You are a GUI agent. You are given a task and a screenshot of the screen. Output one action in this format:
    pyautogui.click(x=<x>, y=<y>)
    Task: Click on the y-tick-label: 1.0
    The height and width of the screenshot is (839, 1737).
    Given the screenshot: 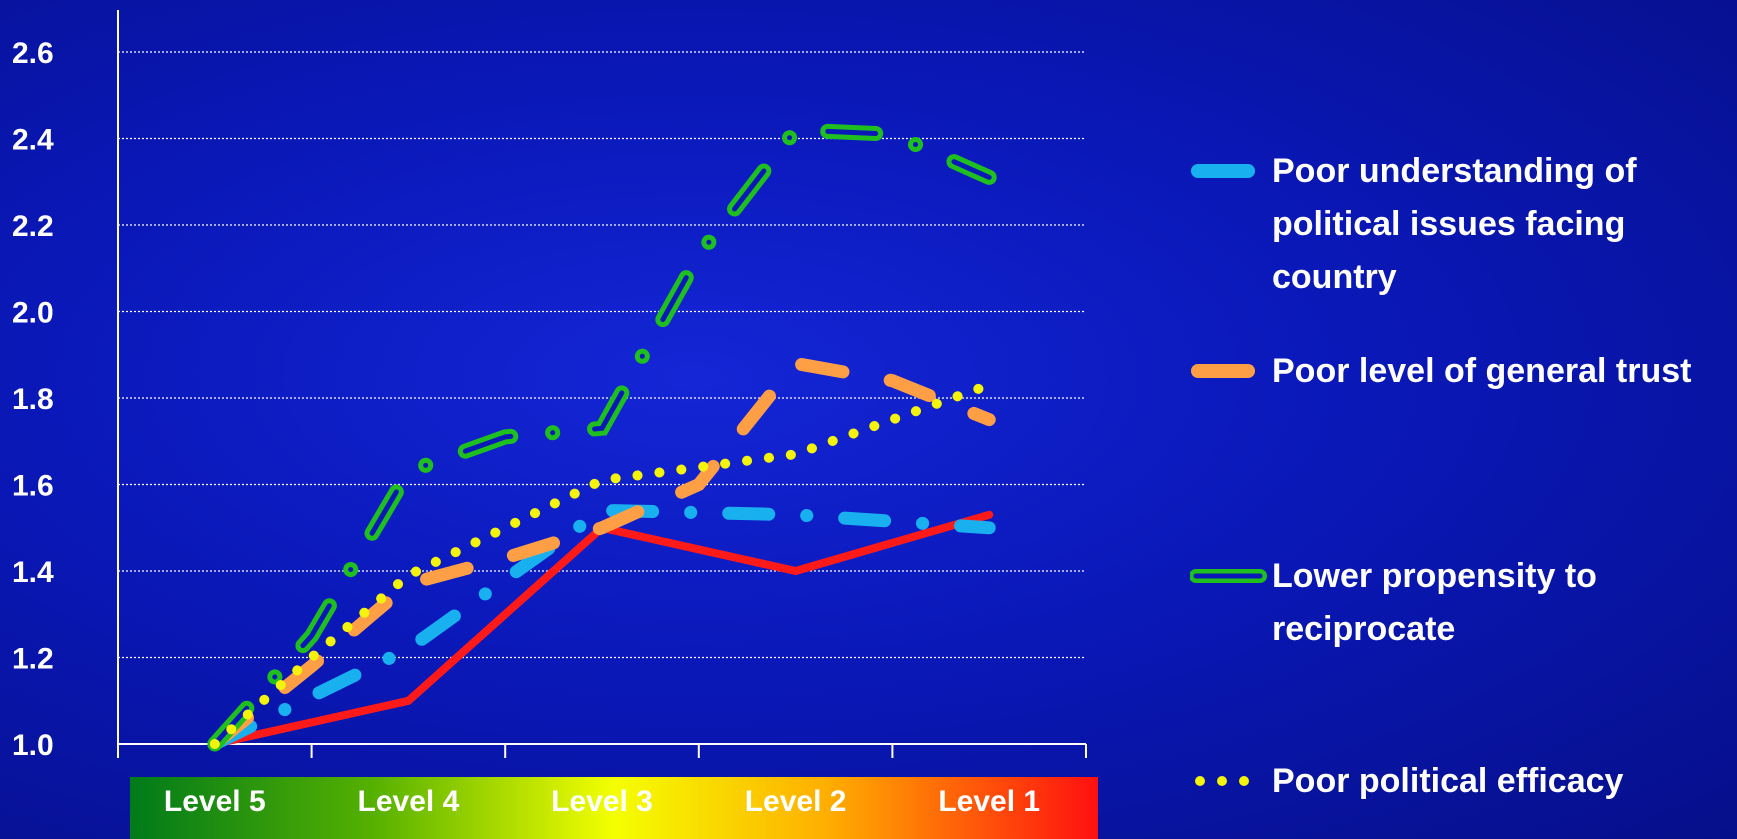 What is the action you would take?
    pyautogui.click(x=33, y=745)
    